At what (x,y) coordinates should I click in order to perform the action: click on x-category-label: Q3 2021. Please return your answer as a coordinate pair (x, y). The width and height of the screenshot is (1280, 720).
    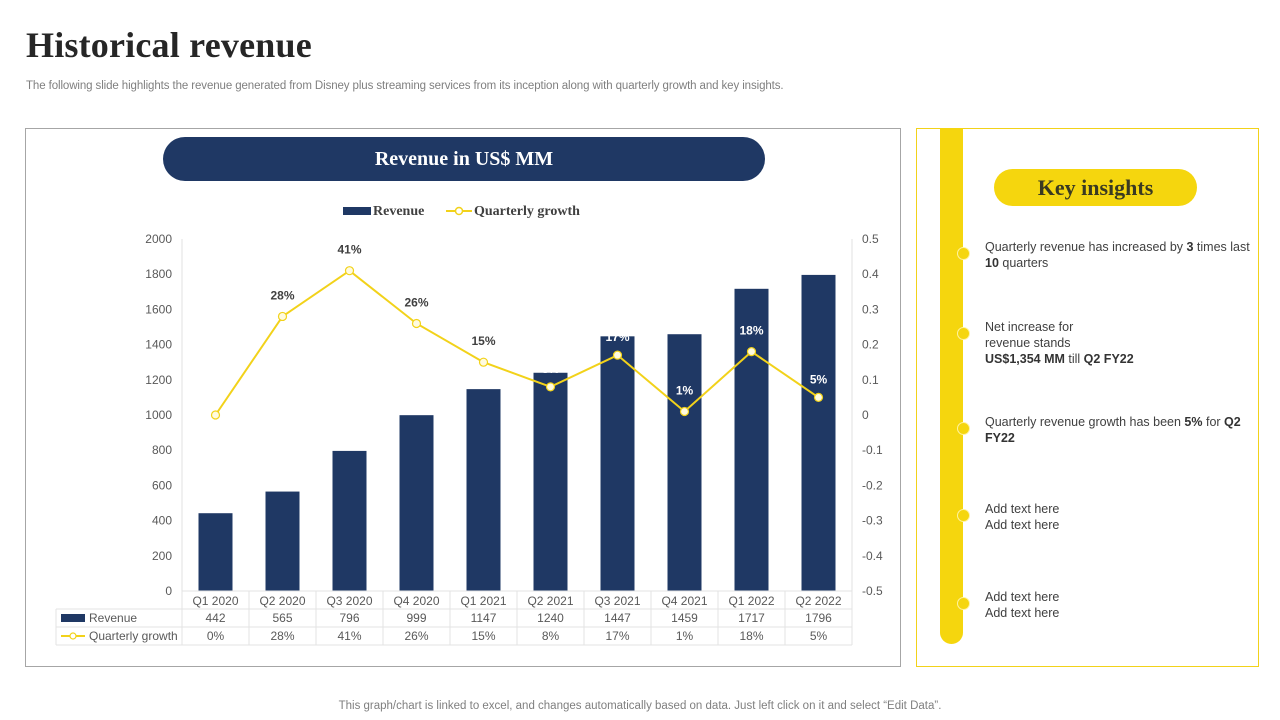
    Looking at the image, I should click on (617, 601).